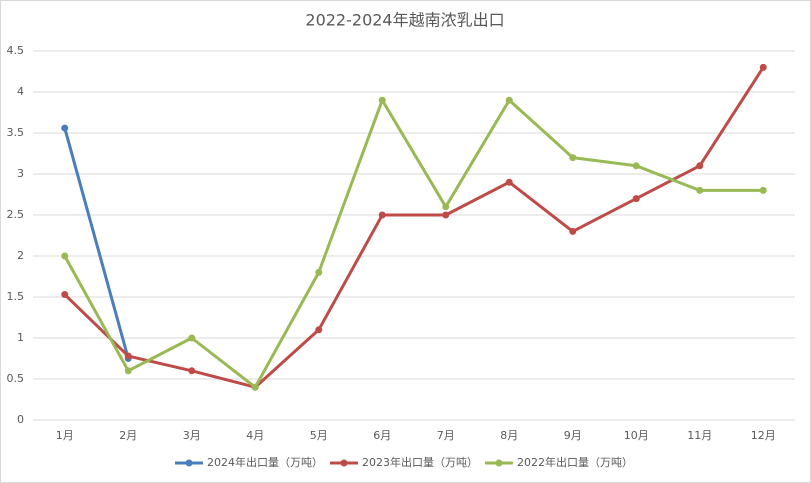 The height and width of the screenshot is (483, 811). I want to click on x-tick-label: 9月, so click(573, 435).